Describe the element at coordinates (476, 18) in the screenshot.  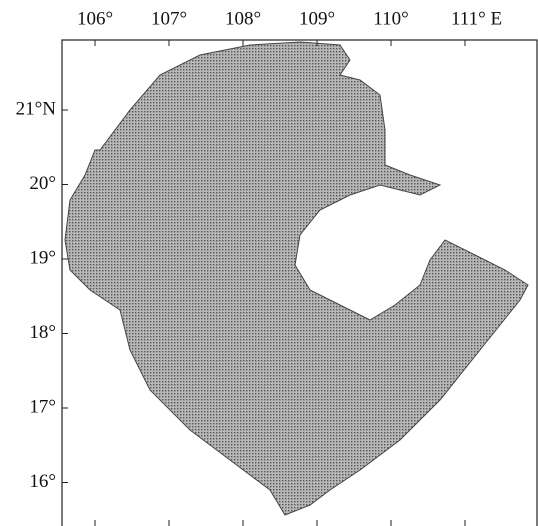
I see `longitude-label: 111° E` at that location.